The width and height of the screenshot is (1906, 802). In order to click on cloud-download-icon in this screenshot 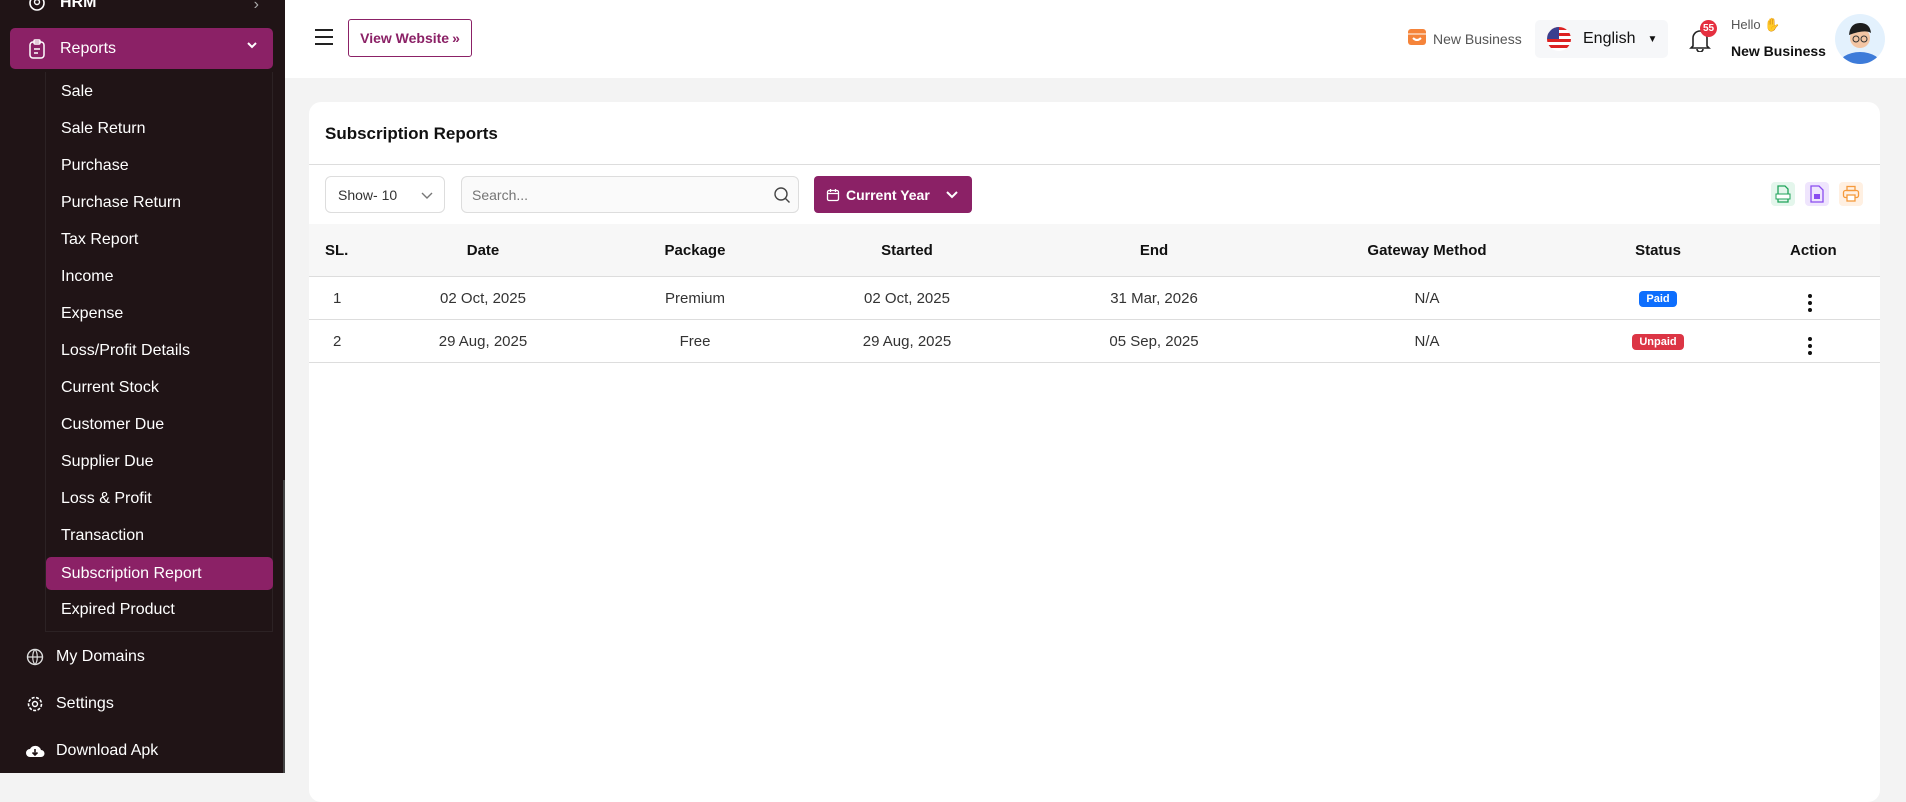, I will do `click(35, 751)`.